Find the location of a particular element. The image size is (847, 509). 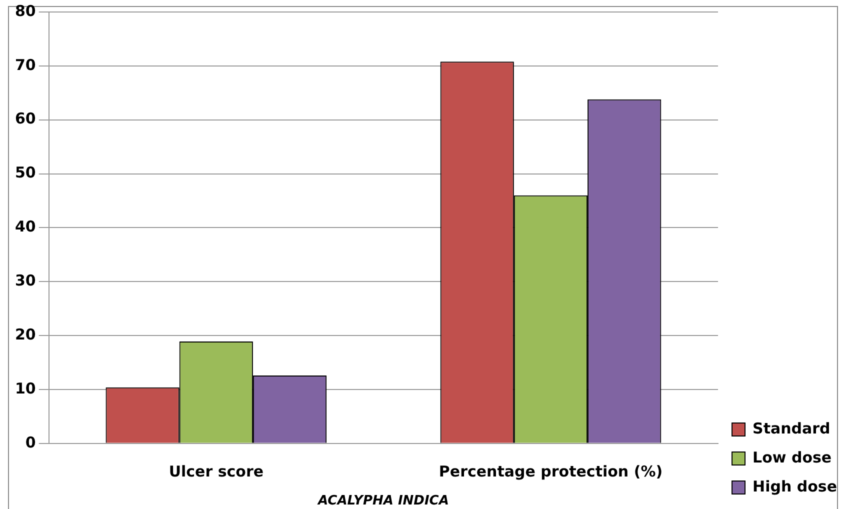

y-tick-label: 0 is located at coordinates (30, 442).